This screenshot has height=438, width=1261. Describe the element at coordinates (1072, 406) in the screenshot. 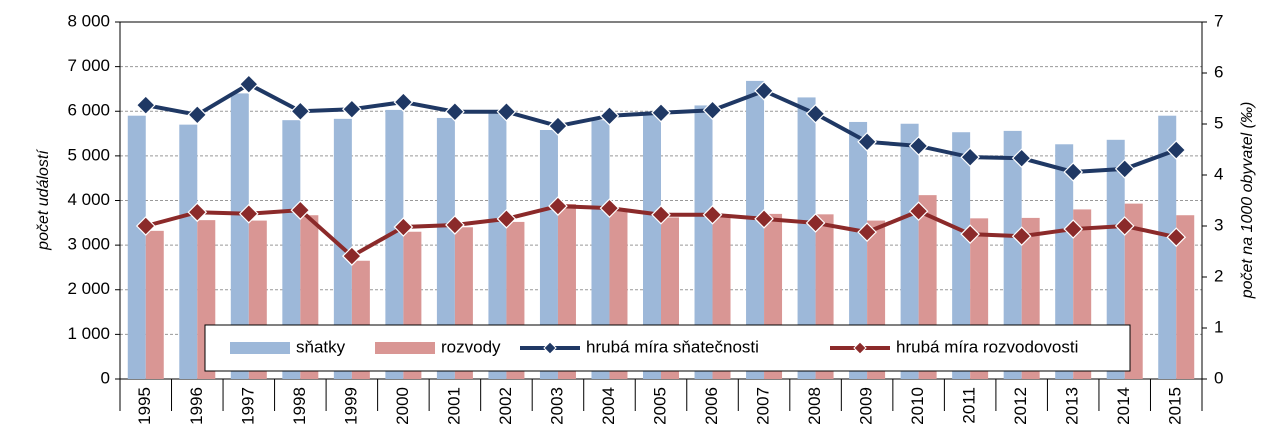

I see `x-tick-label: 2013` at that location.